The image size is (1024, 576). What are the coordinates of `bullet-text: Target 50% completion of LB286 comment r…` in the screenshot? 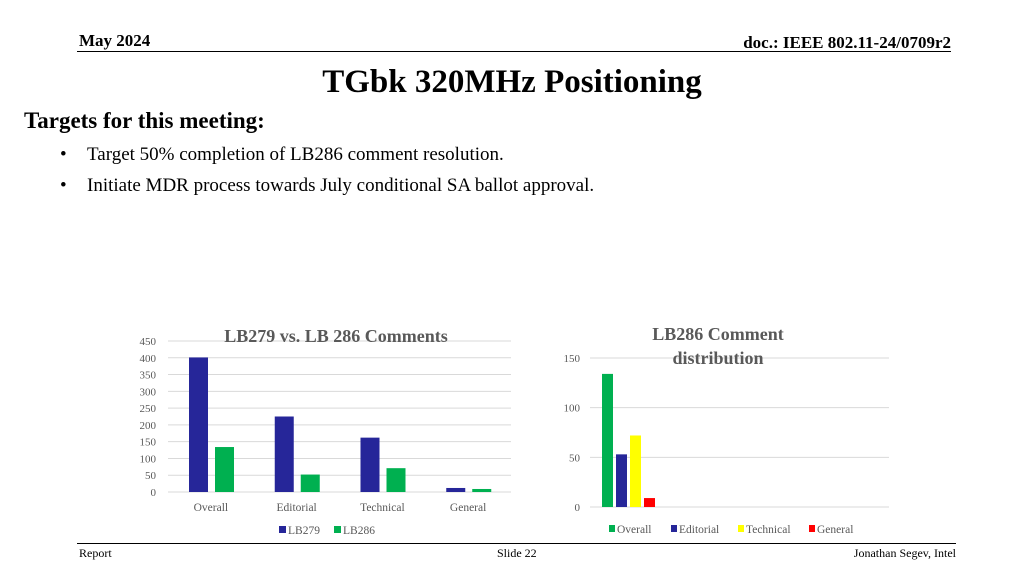 It's located at (295, 154).